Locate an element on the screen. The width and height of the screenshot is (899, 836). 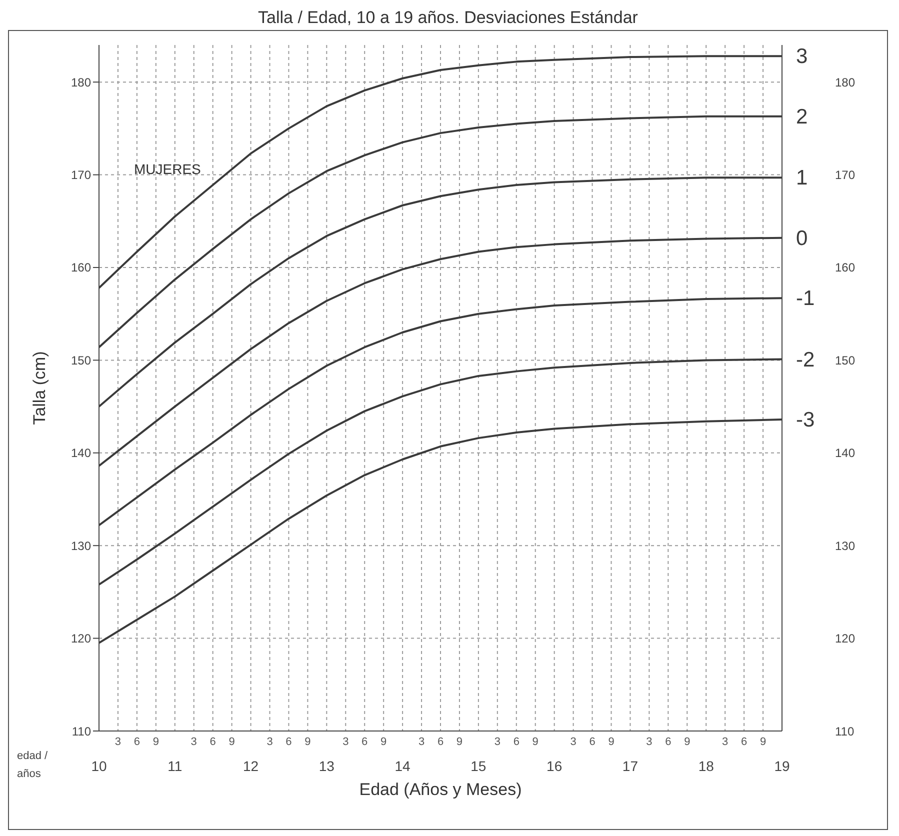
x-axis-title: Edad (Años y Meses) is located at coordinates (440, 789).